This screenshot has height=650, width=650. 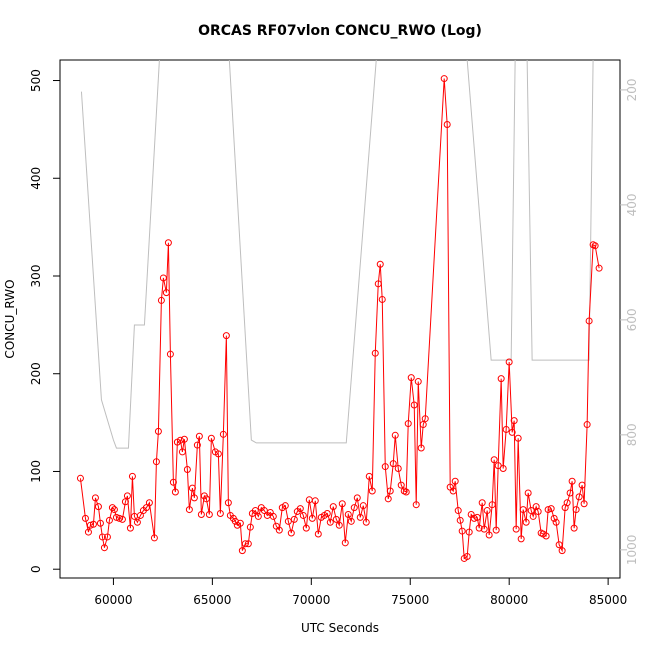 What do you see at coordinates (36, 373) in the screenshot?
I see `y-tick-label: 200` at bounding box center [36, 373].